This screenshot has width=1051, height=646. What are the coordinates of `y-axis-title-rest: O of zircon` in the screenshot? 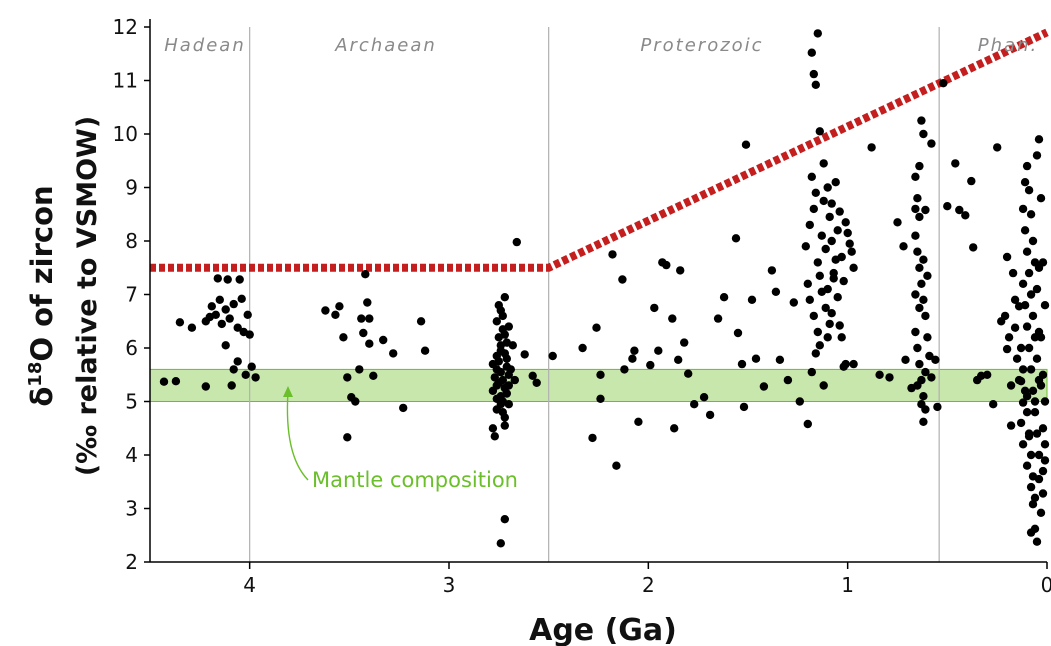 It's located at (42, 273).